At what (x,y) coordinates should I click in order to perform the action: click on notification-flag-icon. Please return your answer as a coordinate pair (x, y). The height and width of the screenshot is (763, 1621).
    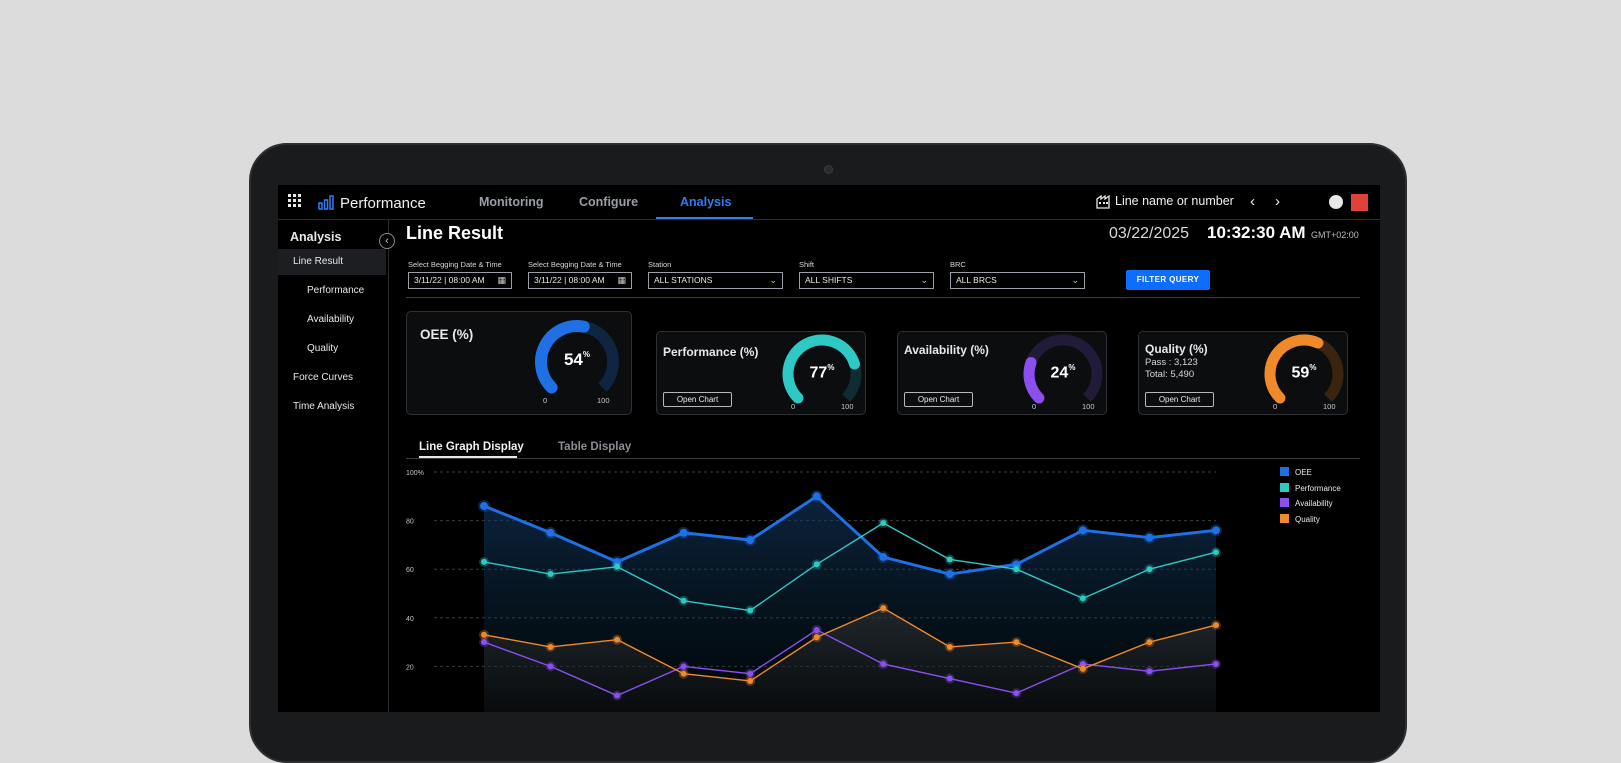
    Looking at the image, I should click on (1359, 202).